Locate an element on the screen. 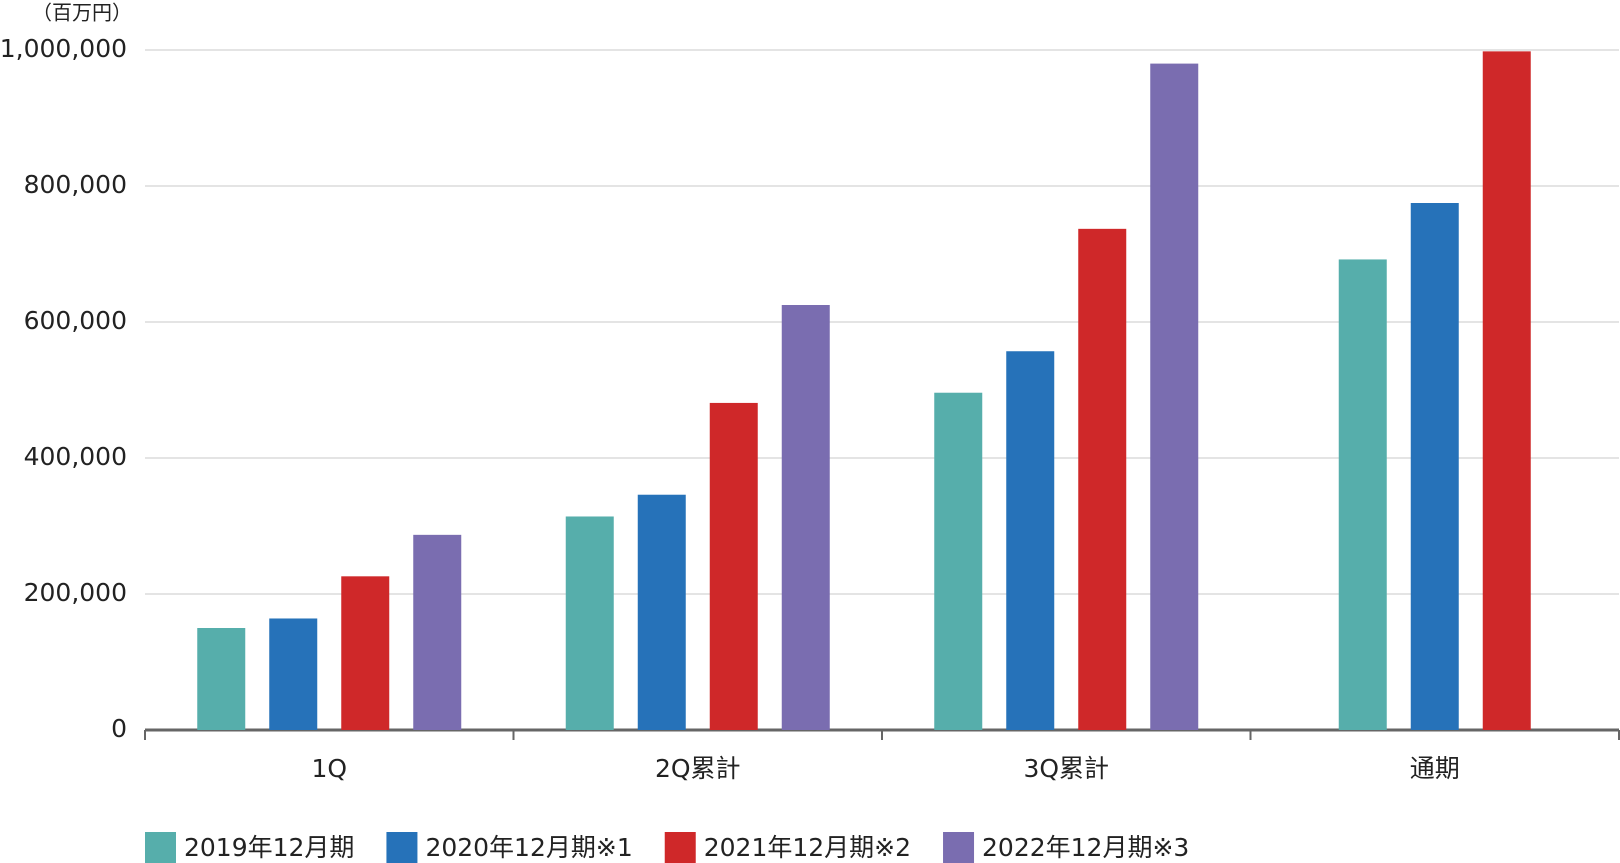  legend-label: 2021年12月期※2 is located at coordinates (807, 847).